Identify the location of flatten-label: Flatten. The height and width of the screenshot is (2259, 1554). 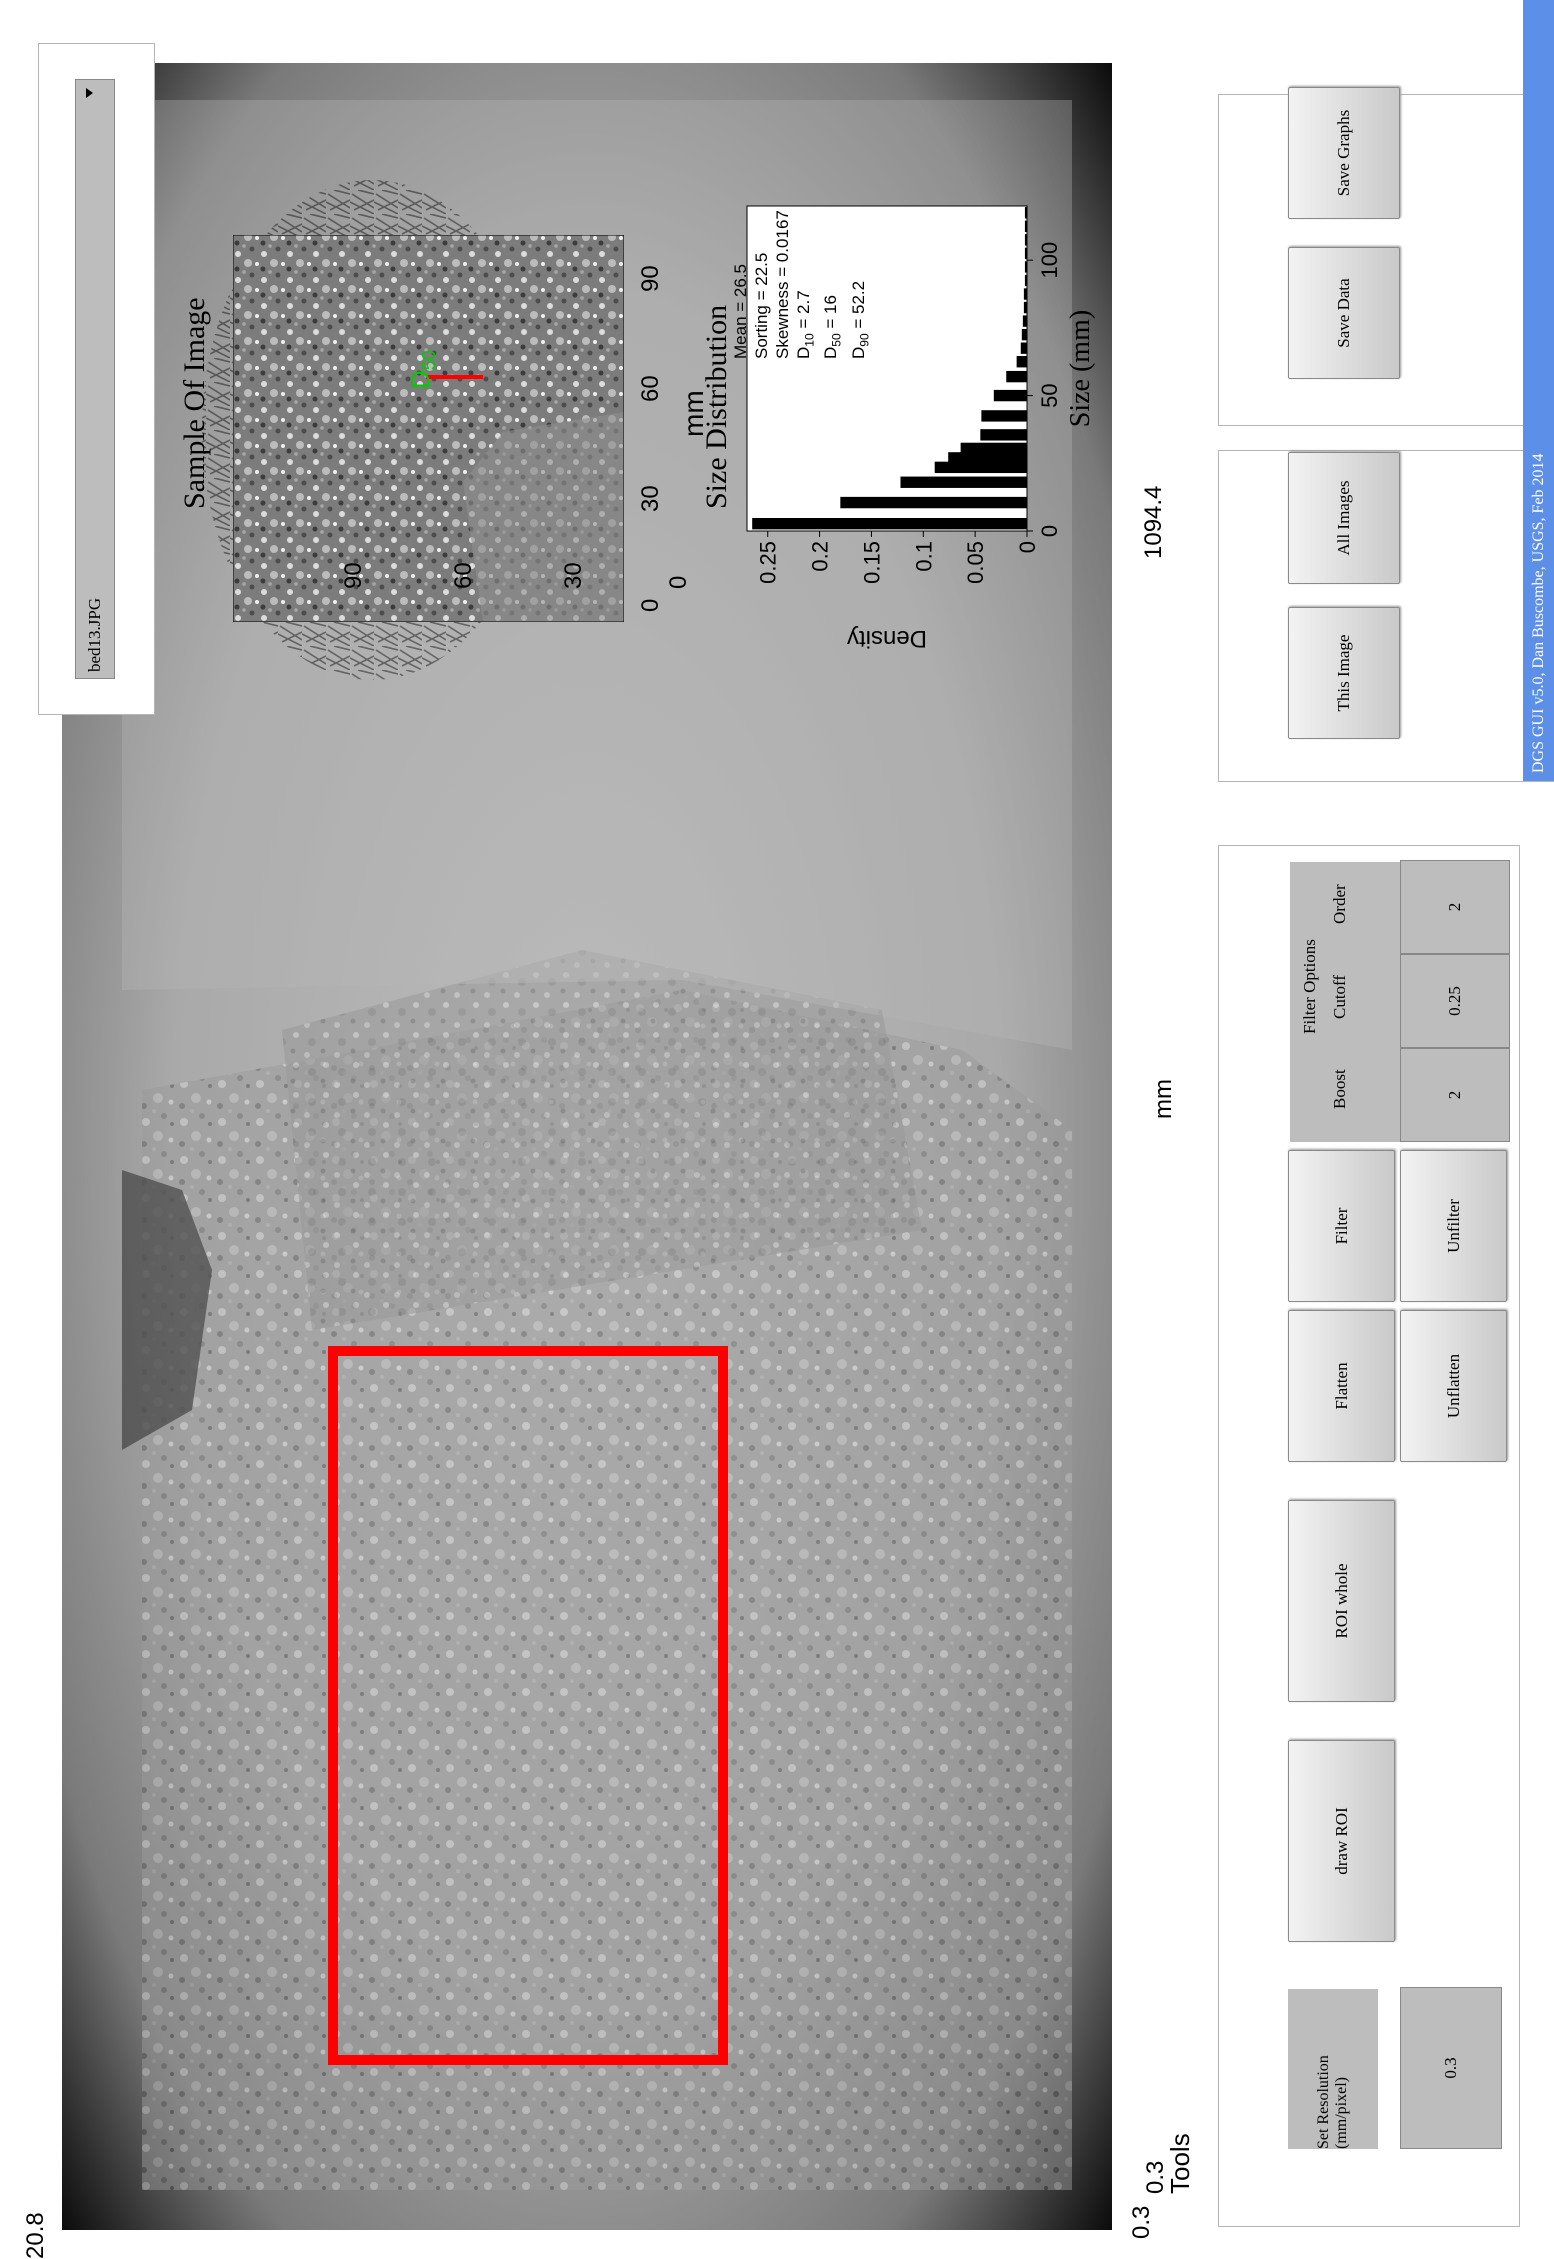
(1341, 1386).